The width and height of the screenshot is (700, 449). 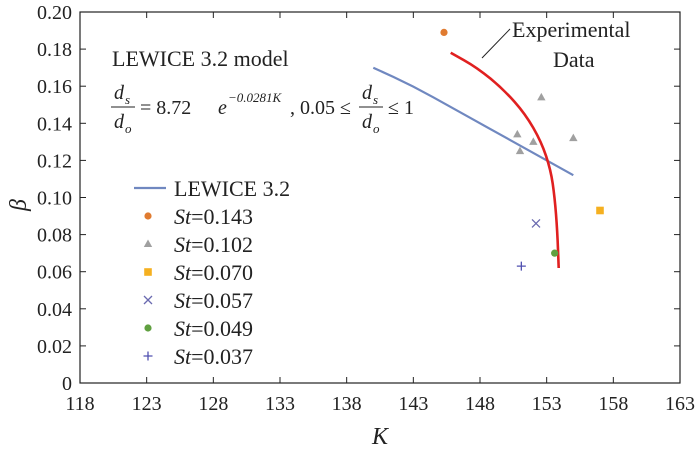 I want to click on legend-label: St=0.037, so click(x=213, y=356).